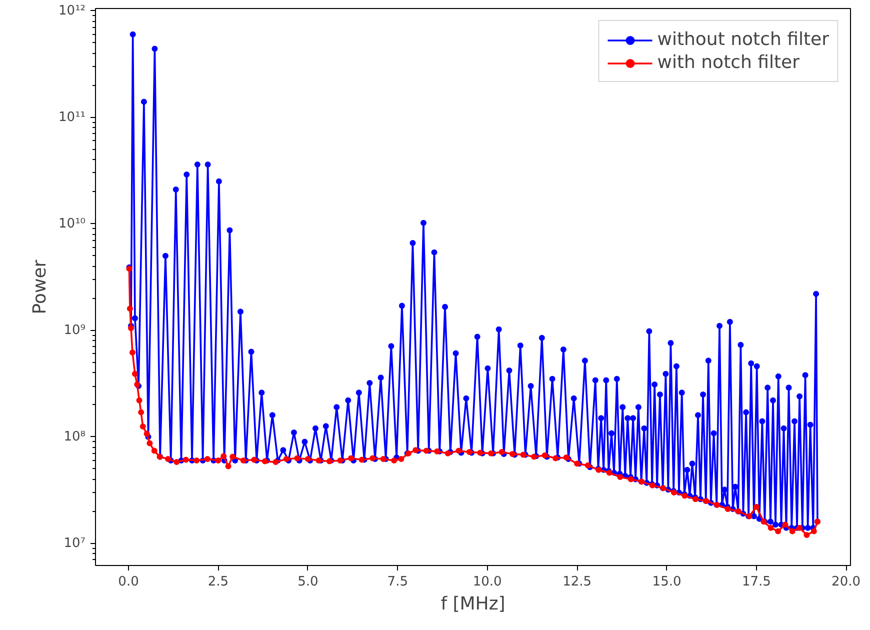 This screenshot has height=630, width=870. Describe the element at coordinates (75, 543) in the screenshot. I see `y-tick-label: 10⁷` at that location.